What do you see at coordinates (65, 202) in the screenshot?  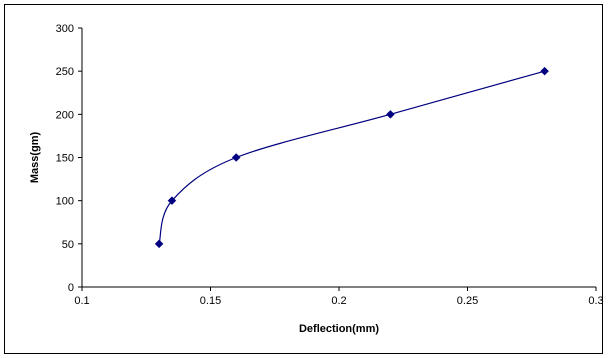 I see `y-tick-label: 100` at bounding box center [65, 202].